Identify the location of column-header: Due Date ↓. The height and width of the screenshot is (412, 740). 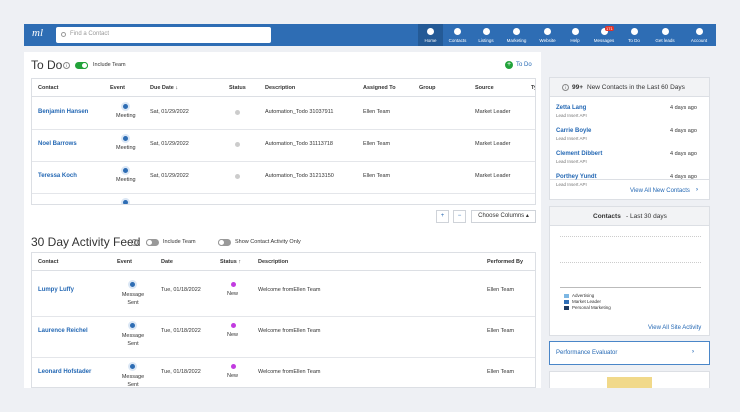
(164, 88).